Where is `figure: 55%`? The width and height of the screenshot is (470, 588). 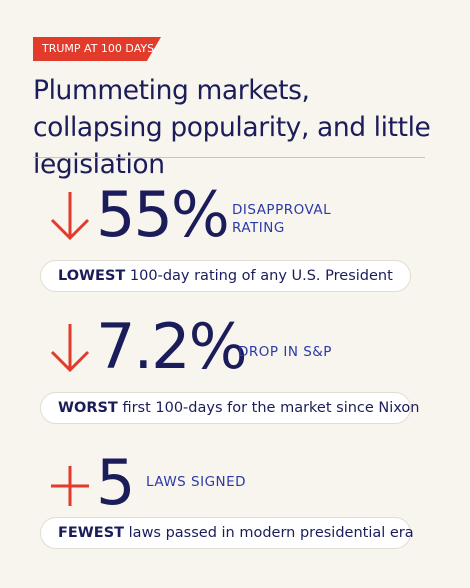
figure: 55% is located at coordinates (163, 214).